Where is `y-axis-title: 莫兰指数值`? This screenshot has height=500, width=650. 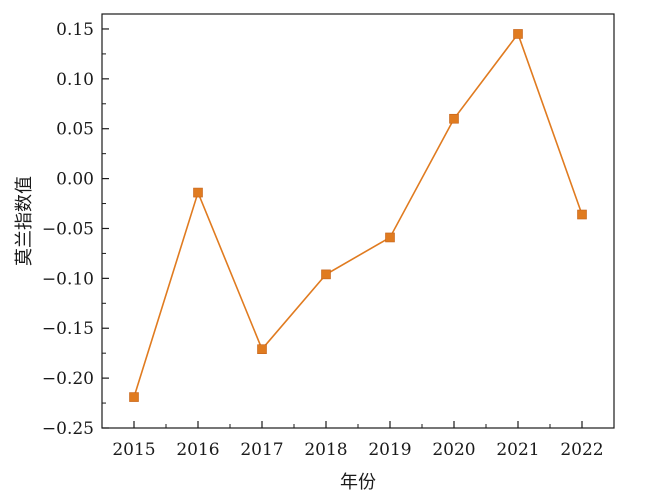 y-axis-title: 莫兰指数值 is located at coordinates (24, 221).